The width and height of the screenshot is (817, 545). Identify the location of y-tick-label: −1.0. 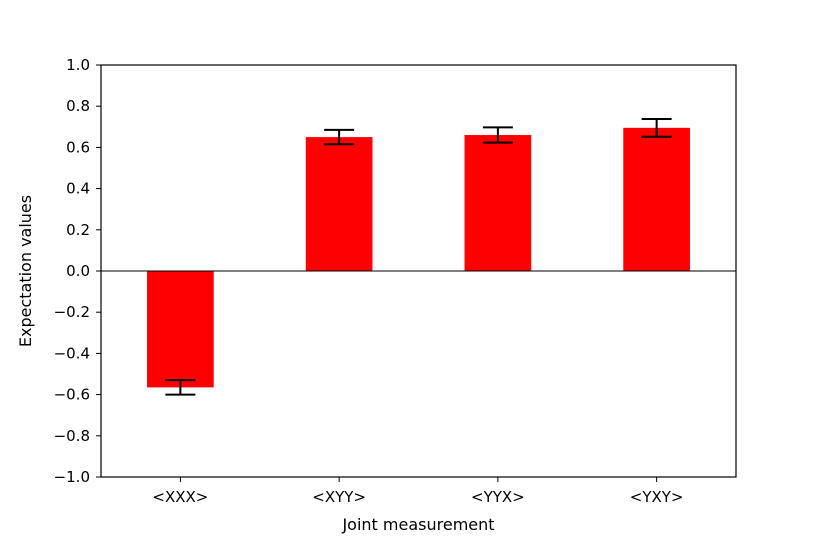
(72, 477).